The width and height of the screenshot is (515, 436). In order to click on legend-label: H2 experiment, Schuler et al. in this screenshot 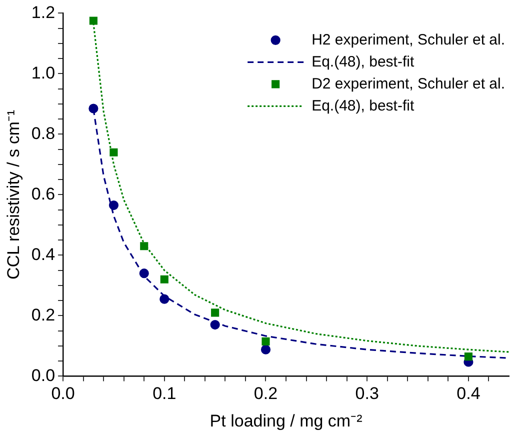, I will do `click(409, 39)`.